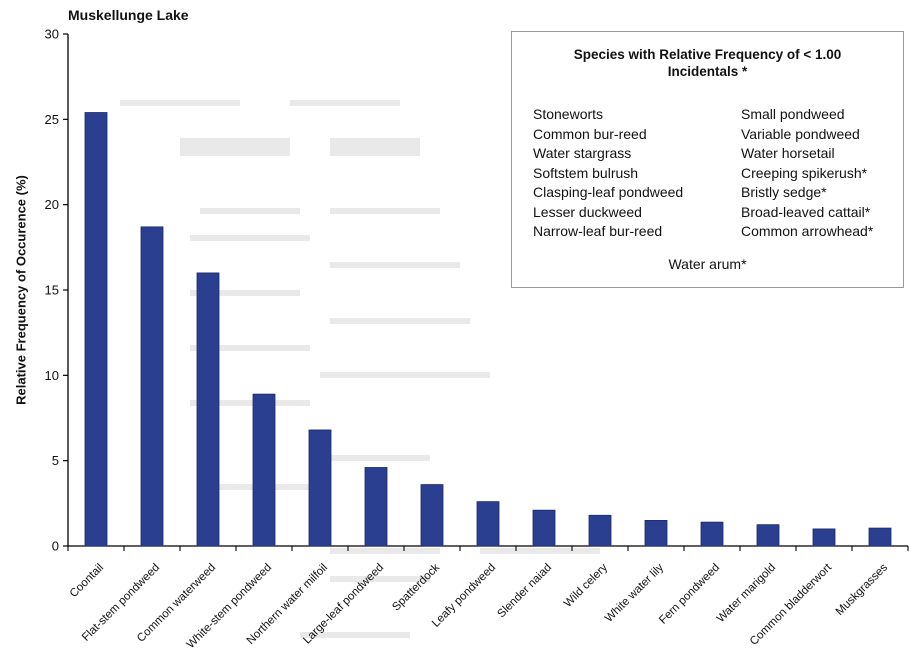 The image size is (909, 663). What do you see at coordinates (52, 290) in the screenshot?
I see `y-tick-label: 15` at bounding box center [52, 290].